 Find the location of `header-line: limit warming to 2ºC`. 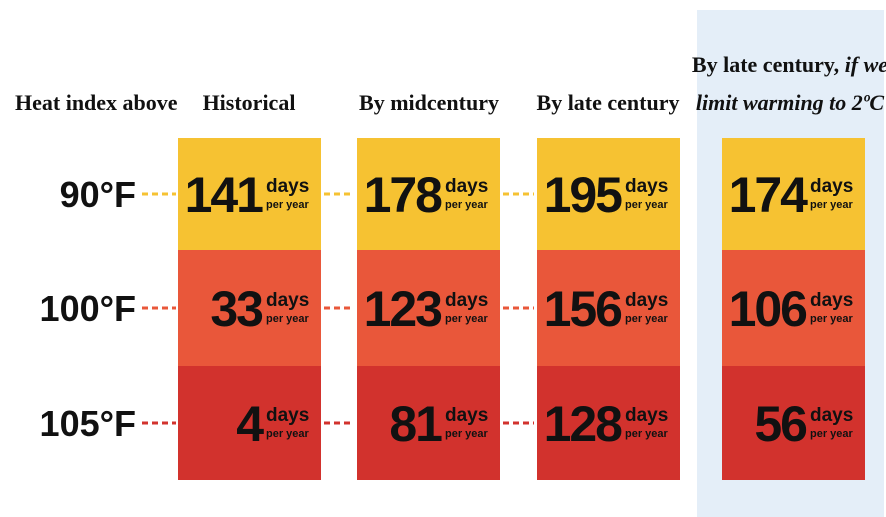

header-line: limit warming to 2ºC is located at coordinates (790, 102).